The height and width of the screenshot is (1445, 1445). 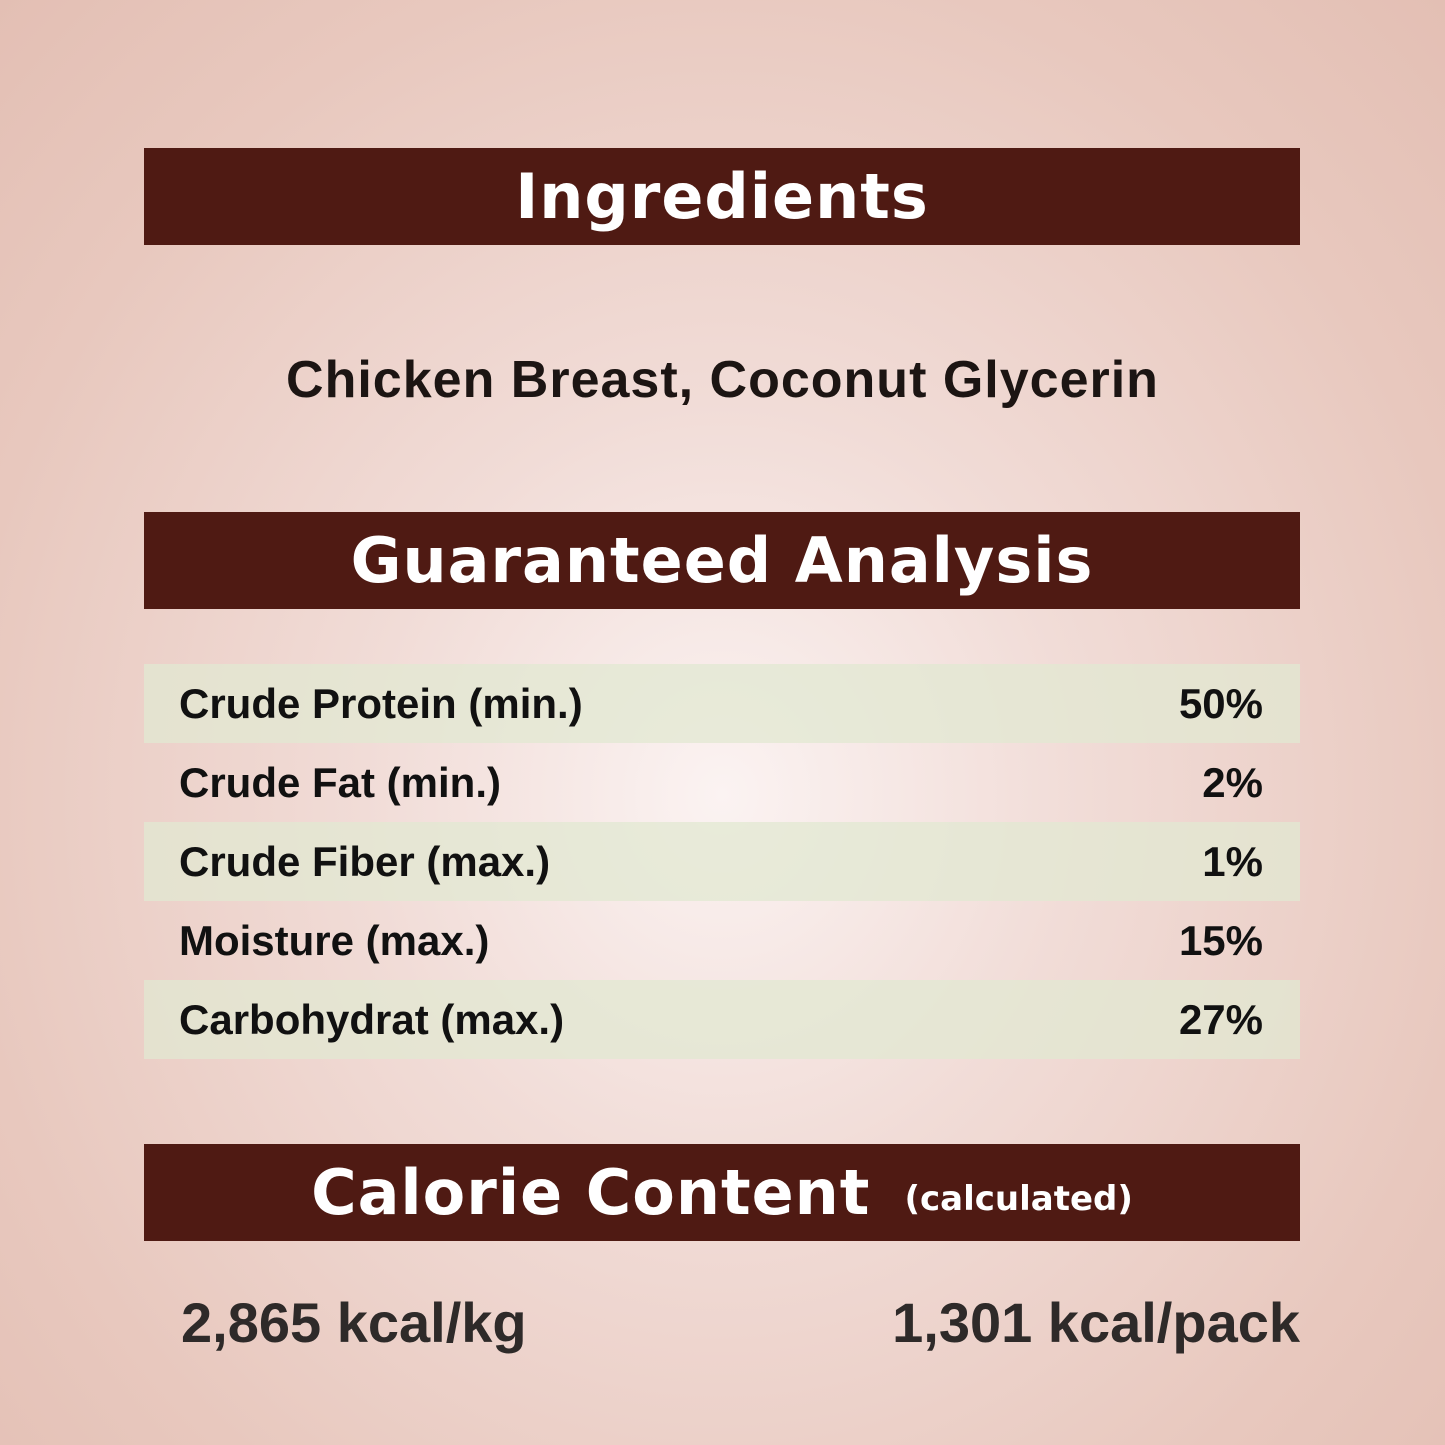 What do you see at coordinates (722, 703) in the screenshot?
I see `analysis-row: Crude Protein (min.) 50%` at bounding box center [722, 703].